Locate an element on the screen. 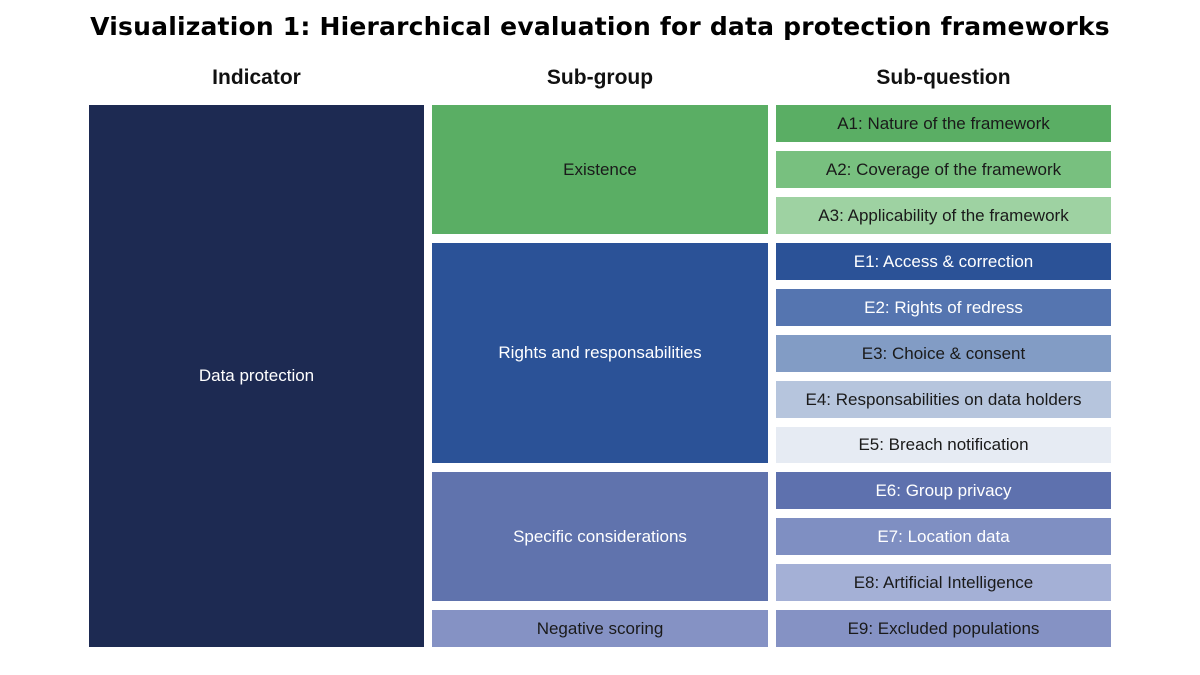  subquestion-box-e6: E6: Group privacy is located at coordinates (943, 490).